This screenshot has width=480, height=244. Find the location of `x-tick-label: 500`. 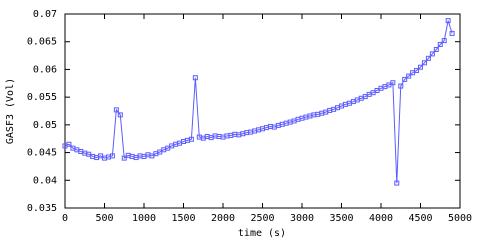

x-tick-label: 500 is located at coordinates (104, 218).